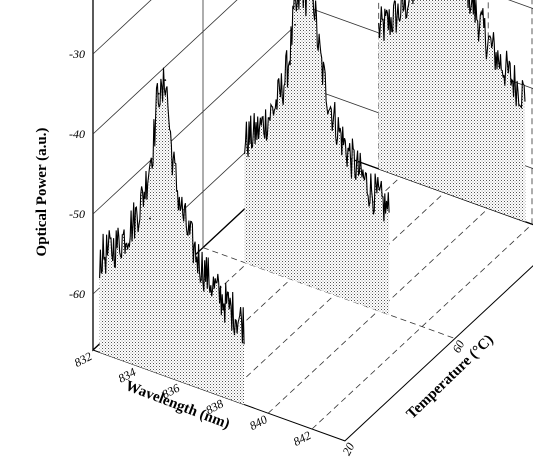  Describe the element at coordinates (77, 54) in the screenshot. I see `y-tick-label: -30` at that location.